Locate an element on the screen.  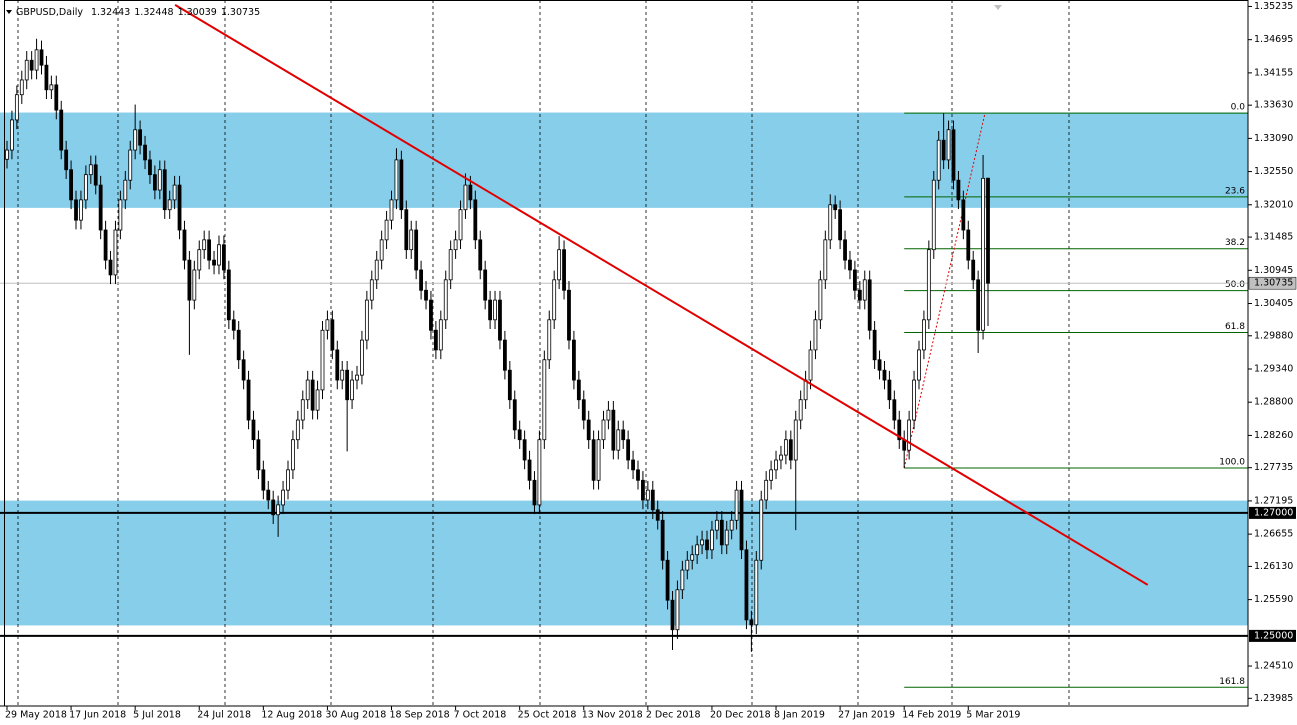
fibonacci-label: 0.0 is located at coordinates (1238, 108).